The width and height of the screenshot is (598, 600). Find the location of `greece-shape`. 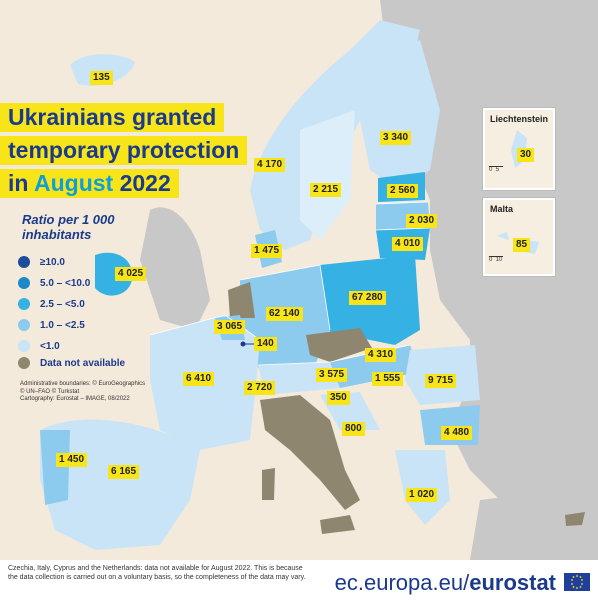

greece-shape is located at coordinates (422, 487).